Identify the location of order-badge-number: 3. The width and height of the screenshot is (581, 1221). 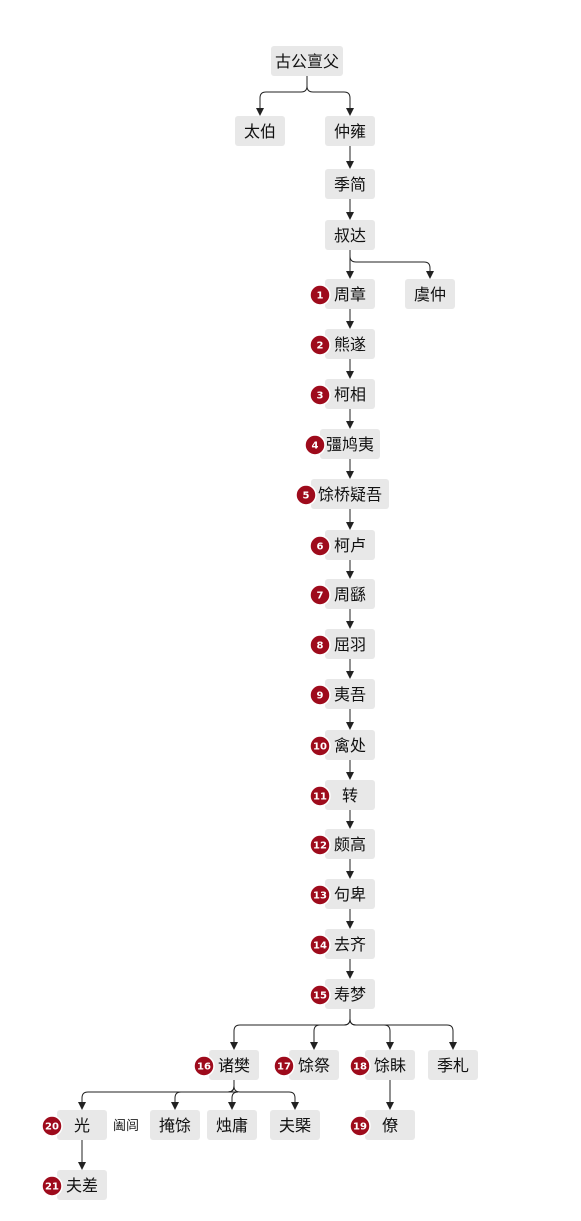
(320, 396).